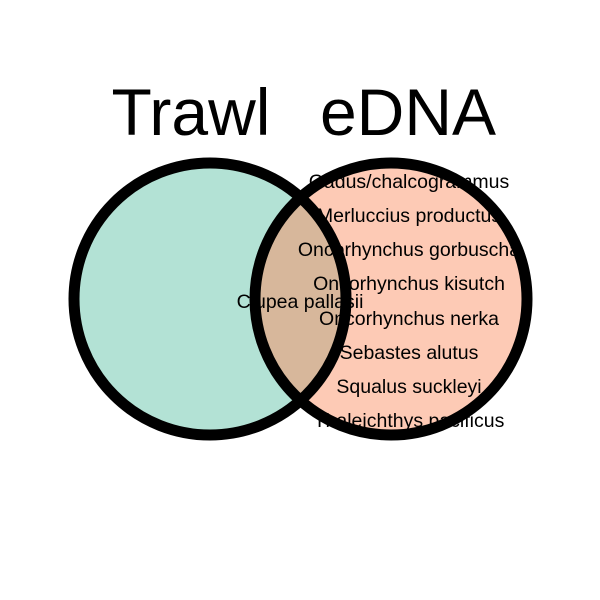 The height and width of the screenshot is (600, 600). I want to click on edna-only-species-label: Squalus suckleyi, so click(408, 387).